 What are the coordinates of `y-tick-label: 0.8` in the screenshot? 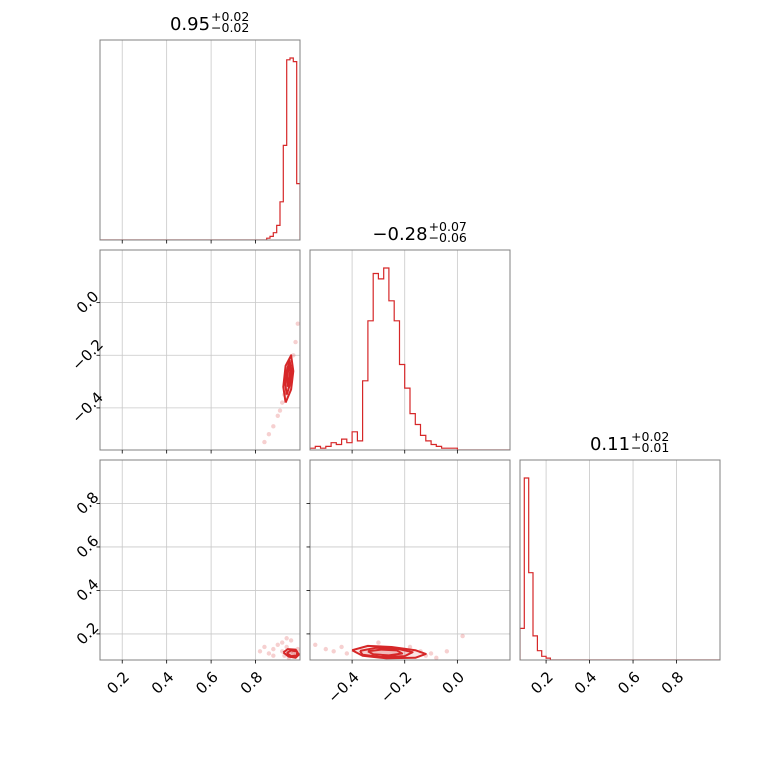 It's located at (88, 503).